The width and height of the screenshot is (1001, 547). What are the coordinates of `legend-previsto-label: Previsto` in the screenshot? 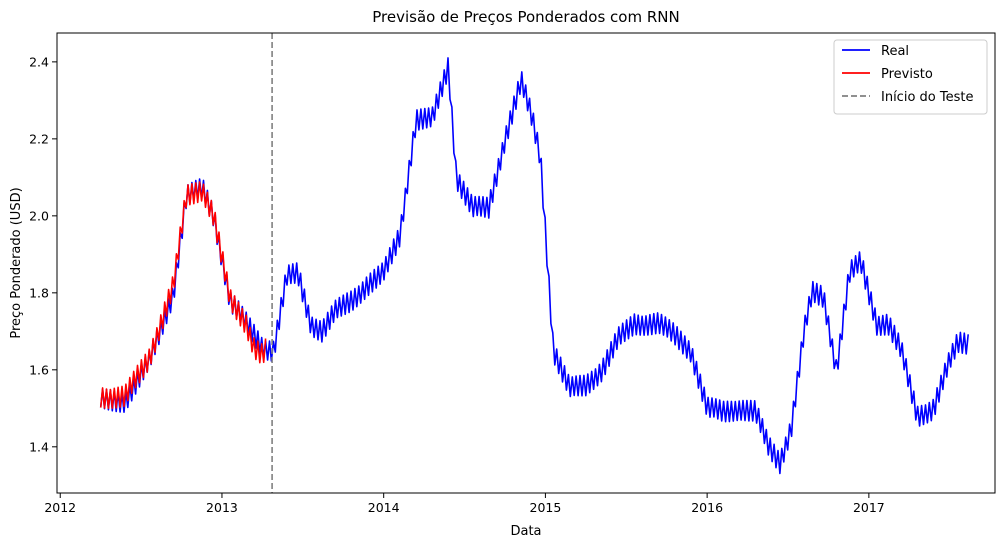 It's located at (907, 74).